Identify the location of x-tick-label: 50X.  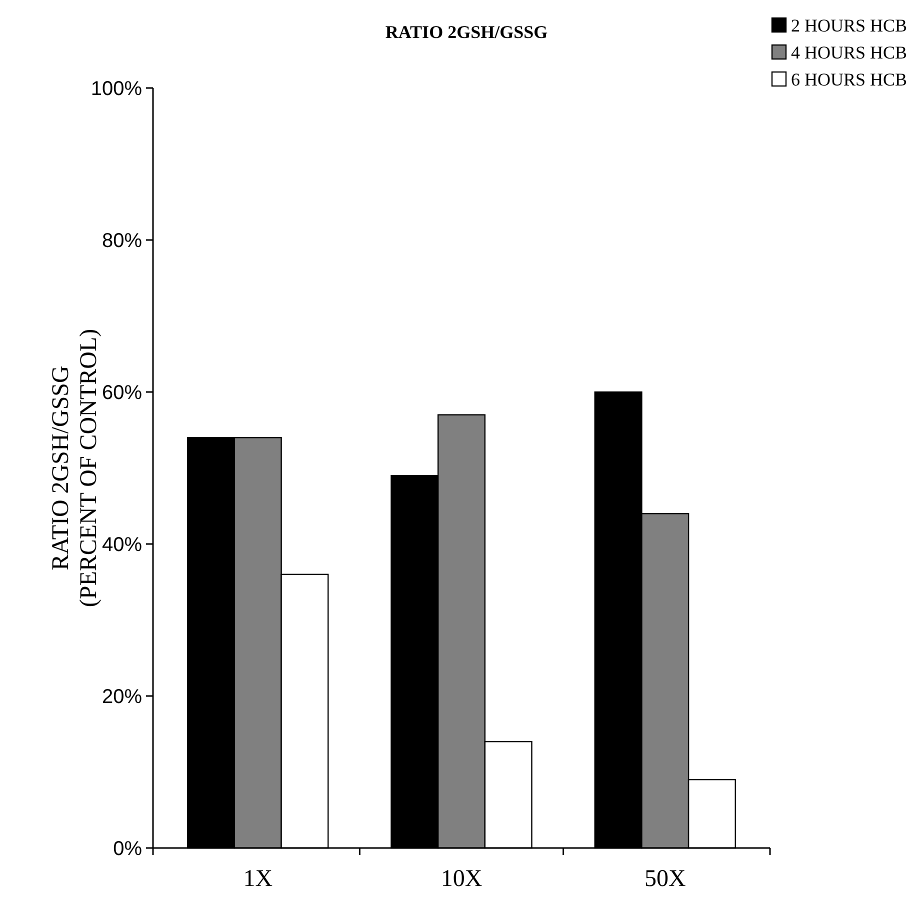
(665, 879).